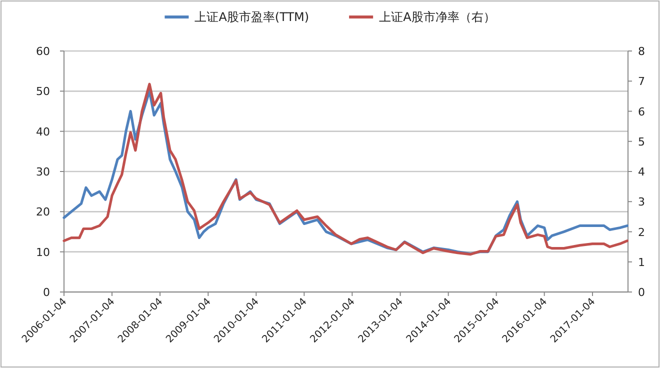  Describe the element at coordinates (43, 252) in the screenshot. I see `y-tick-label: 10` at that location.